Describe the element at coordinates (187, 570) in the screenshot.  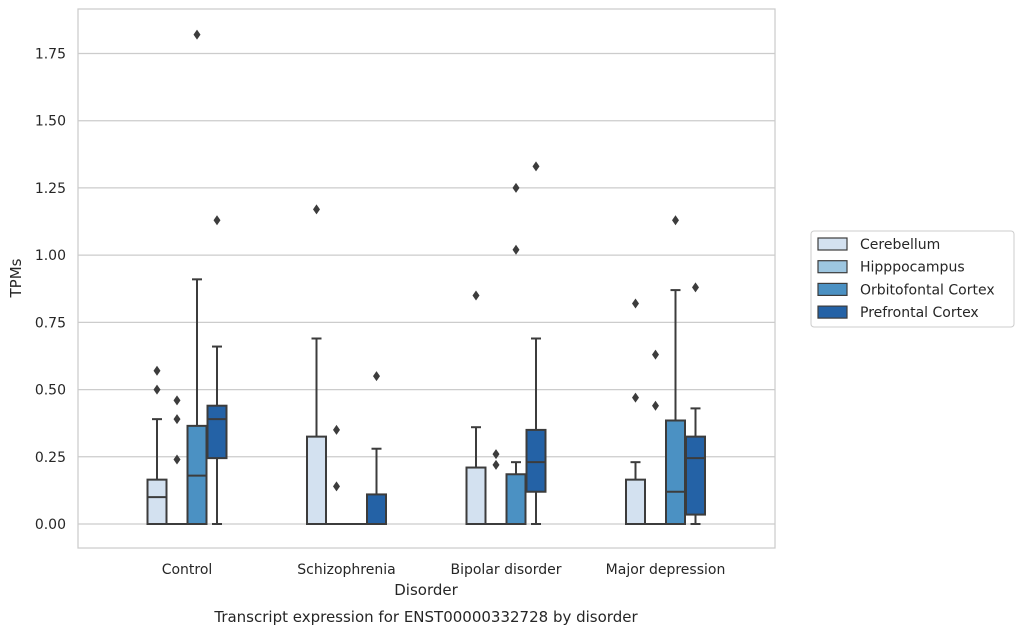
I see `x-tick-label: Control` at that location.